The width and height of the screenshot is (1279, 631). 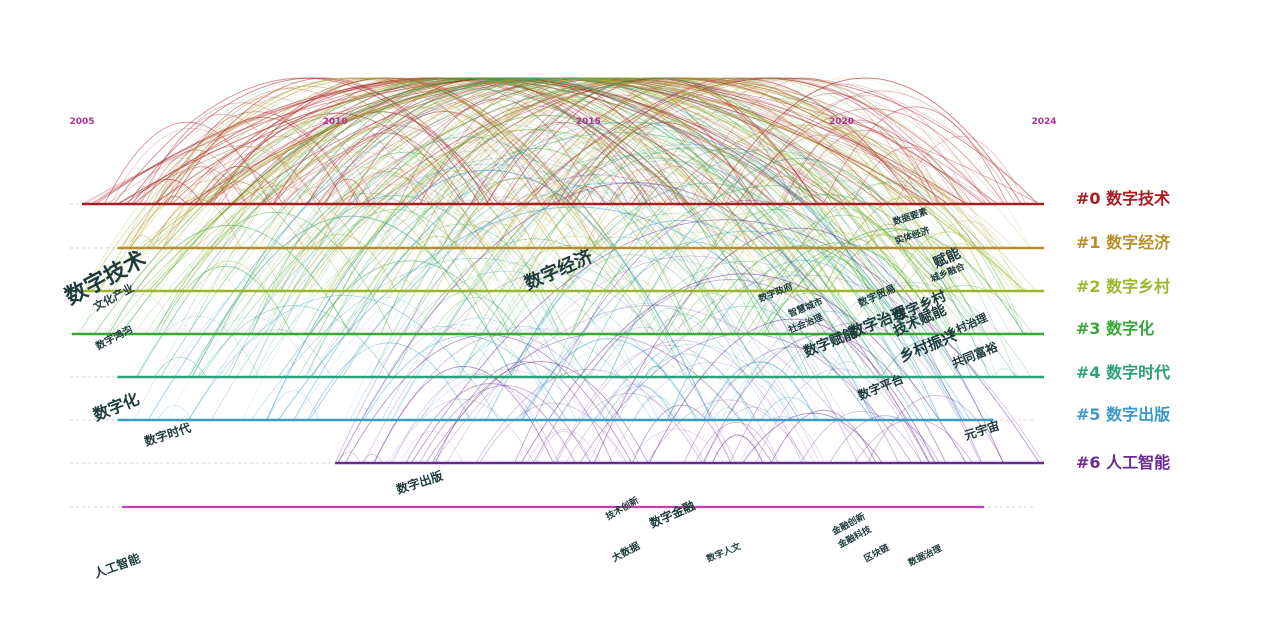 What do you see at coordinates (419, 482) in the screenshot?
I see `keyword-label: 数字出版` at bounding box center [419, 482].